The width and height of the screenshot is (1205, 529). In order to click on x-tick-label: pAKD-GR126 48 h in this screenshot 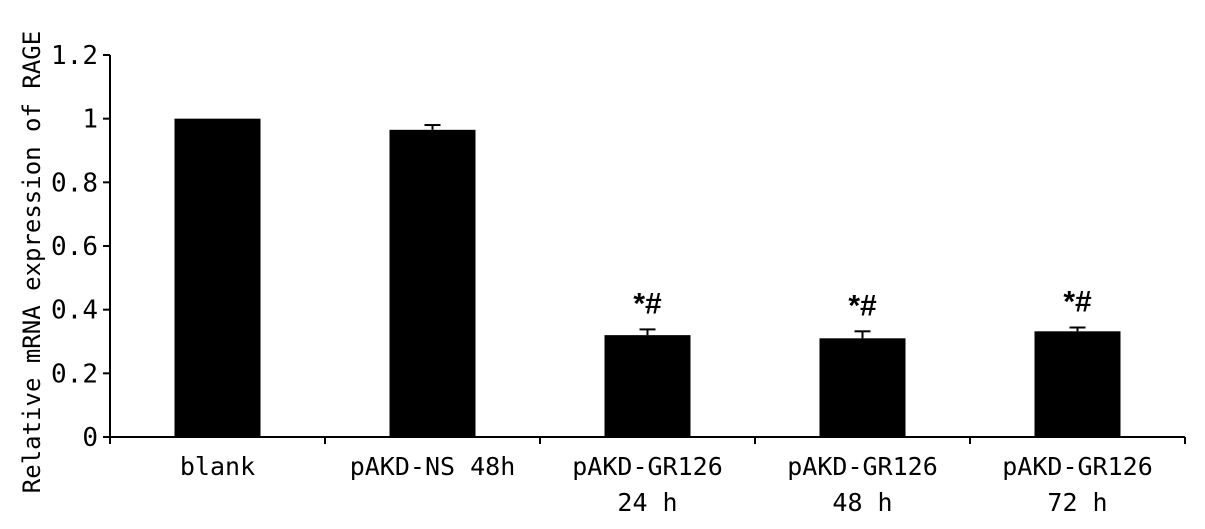, I will do `click(862, 484)`.